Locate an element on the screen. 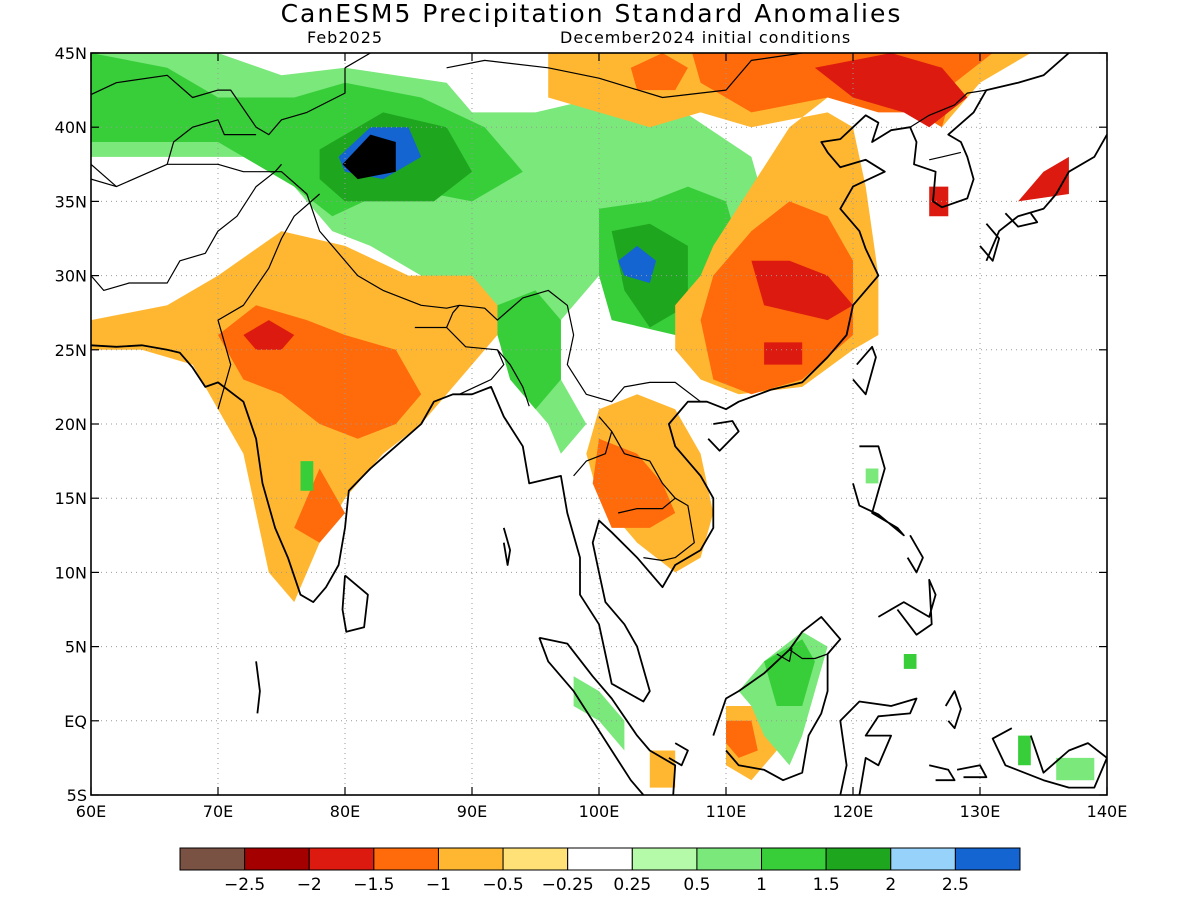 This screenshot has width=1200, height=900. colorbar-label: 0.5 is located at coordinates (696, 885).